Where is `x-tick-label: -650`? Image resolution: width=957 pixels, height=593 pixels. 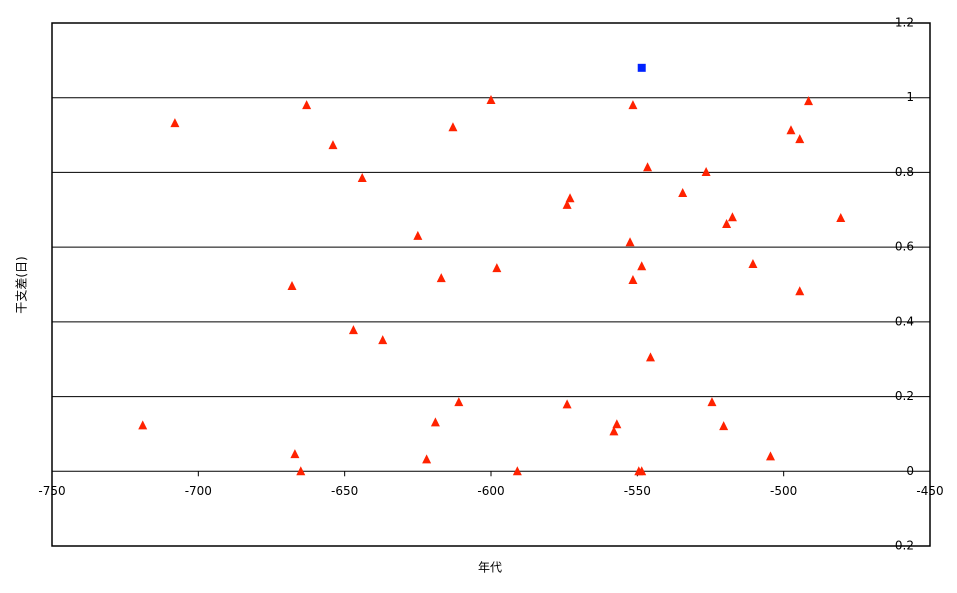 x-tick-label: -650 is located at coordinates (344, 491).